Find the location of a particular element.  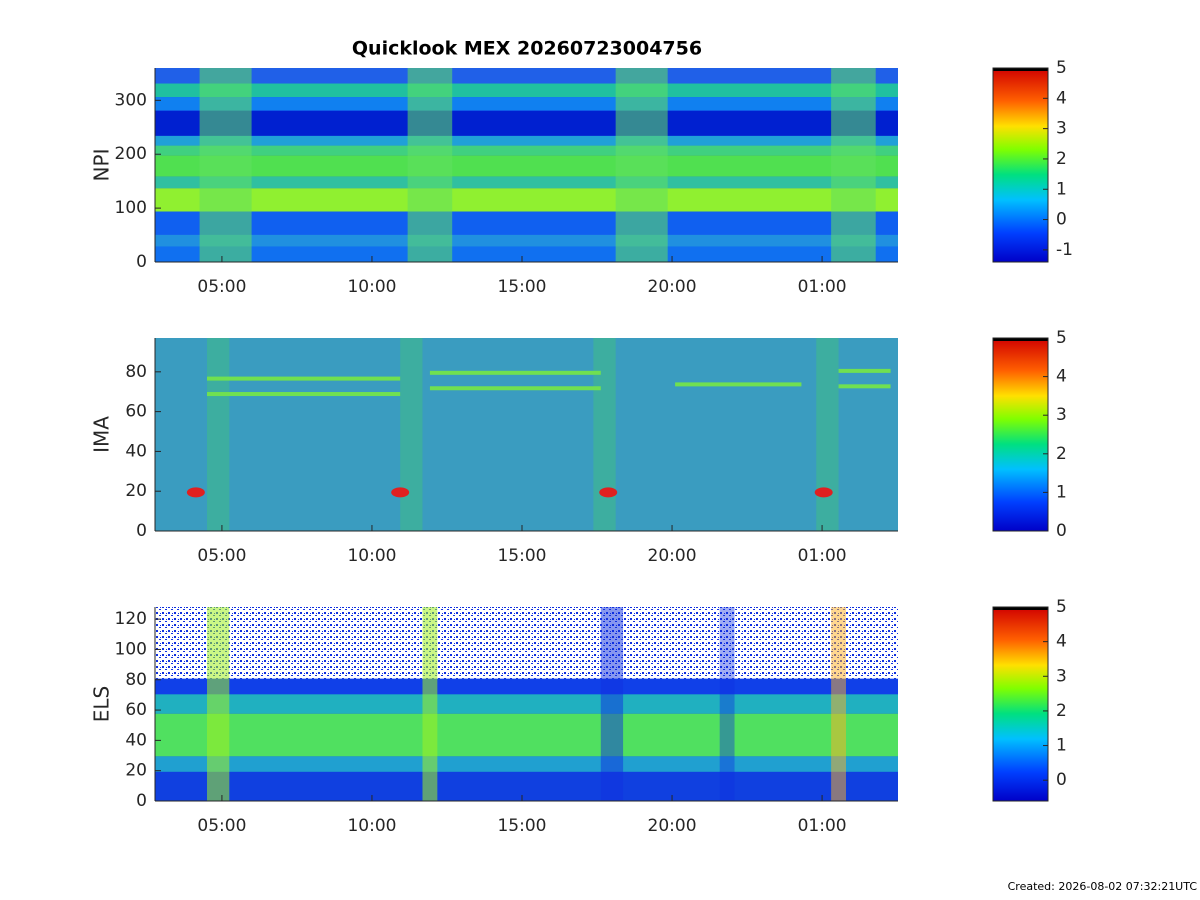

y-axis-label: IMA is located at coordinates (102, 434).